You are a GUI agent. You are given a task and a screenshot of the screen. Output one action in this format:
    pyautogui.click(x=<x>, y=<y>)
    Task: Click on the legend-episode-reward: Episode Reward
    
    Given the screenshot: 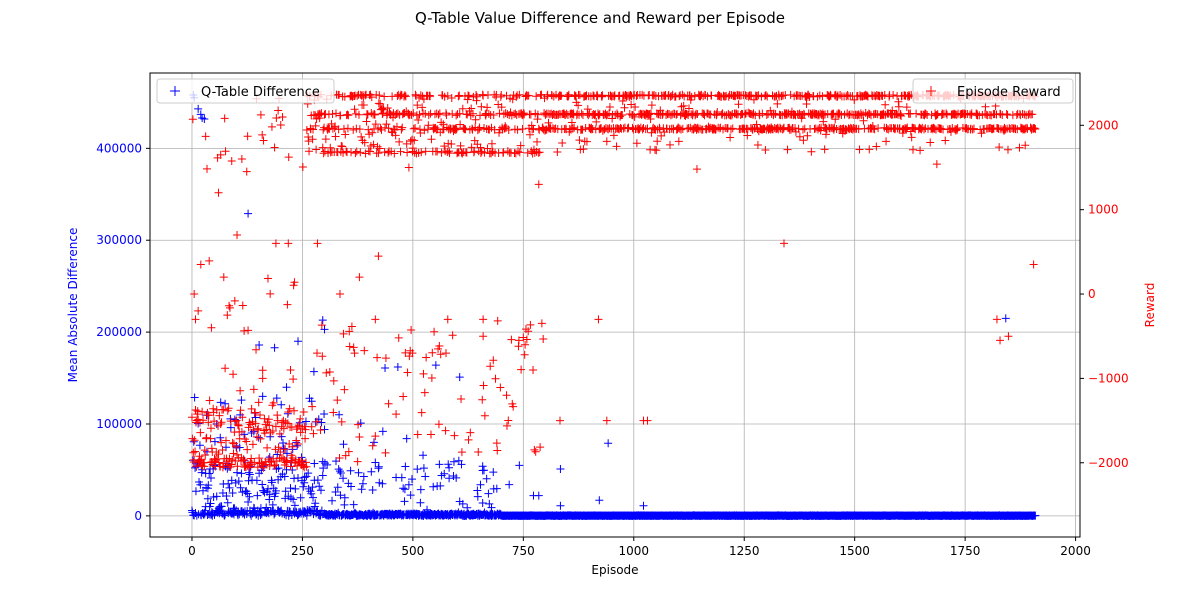 What is the action you would take?
    pyautogui.click(x=993, y=91)
    